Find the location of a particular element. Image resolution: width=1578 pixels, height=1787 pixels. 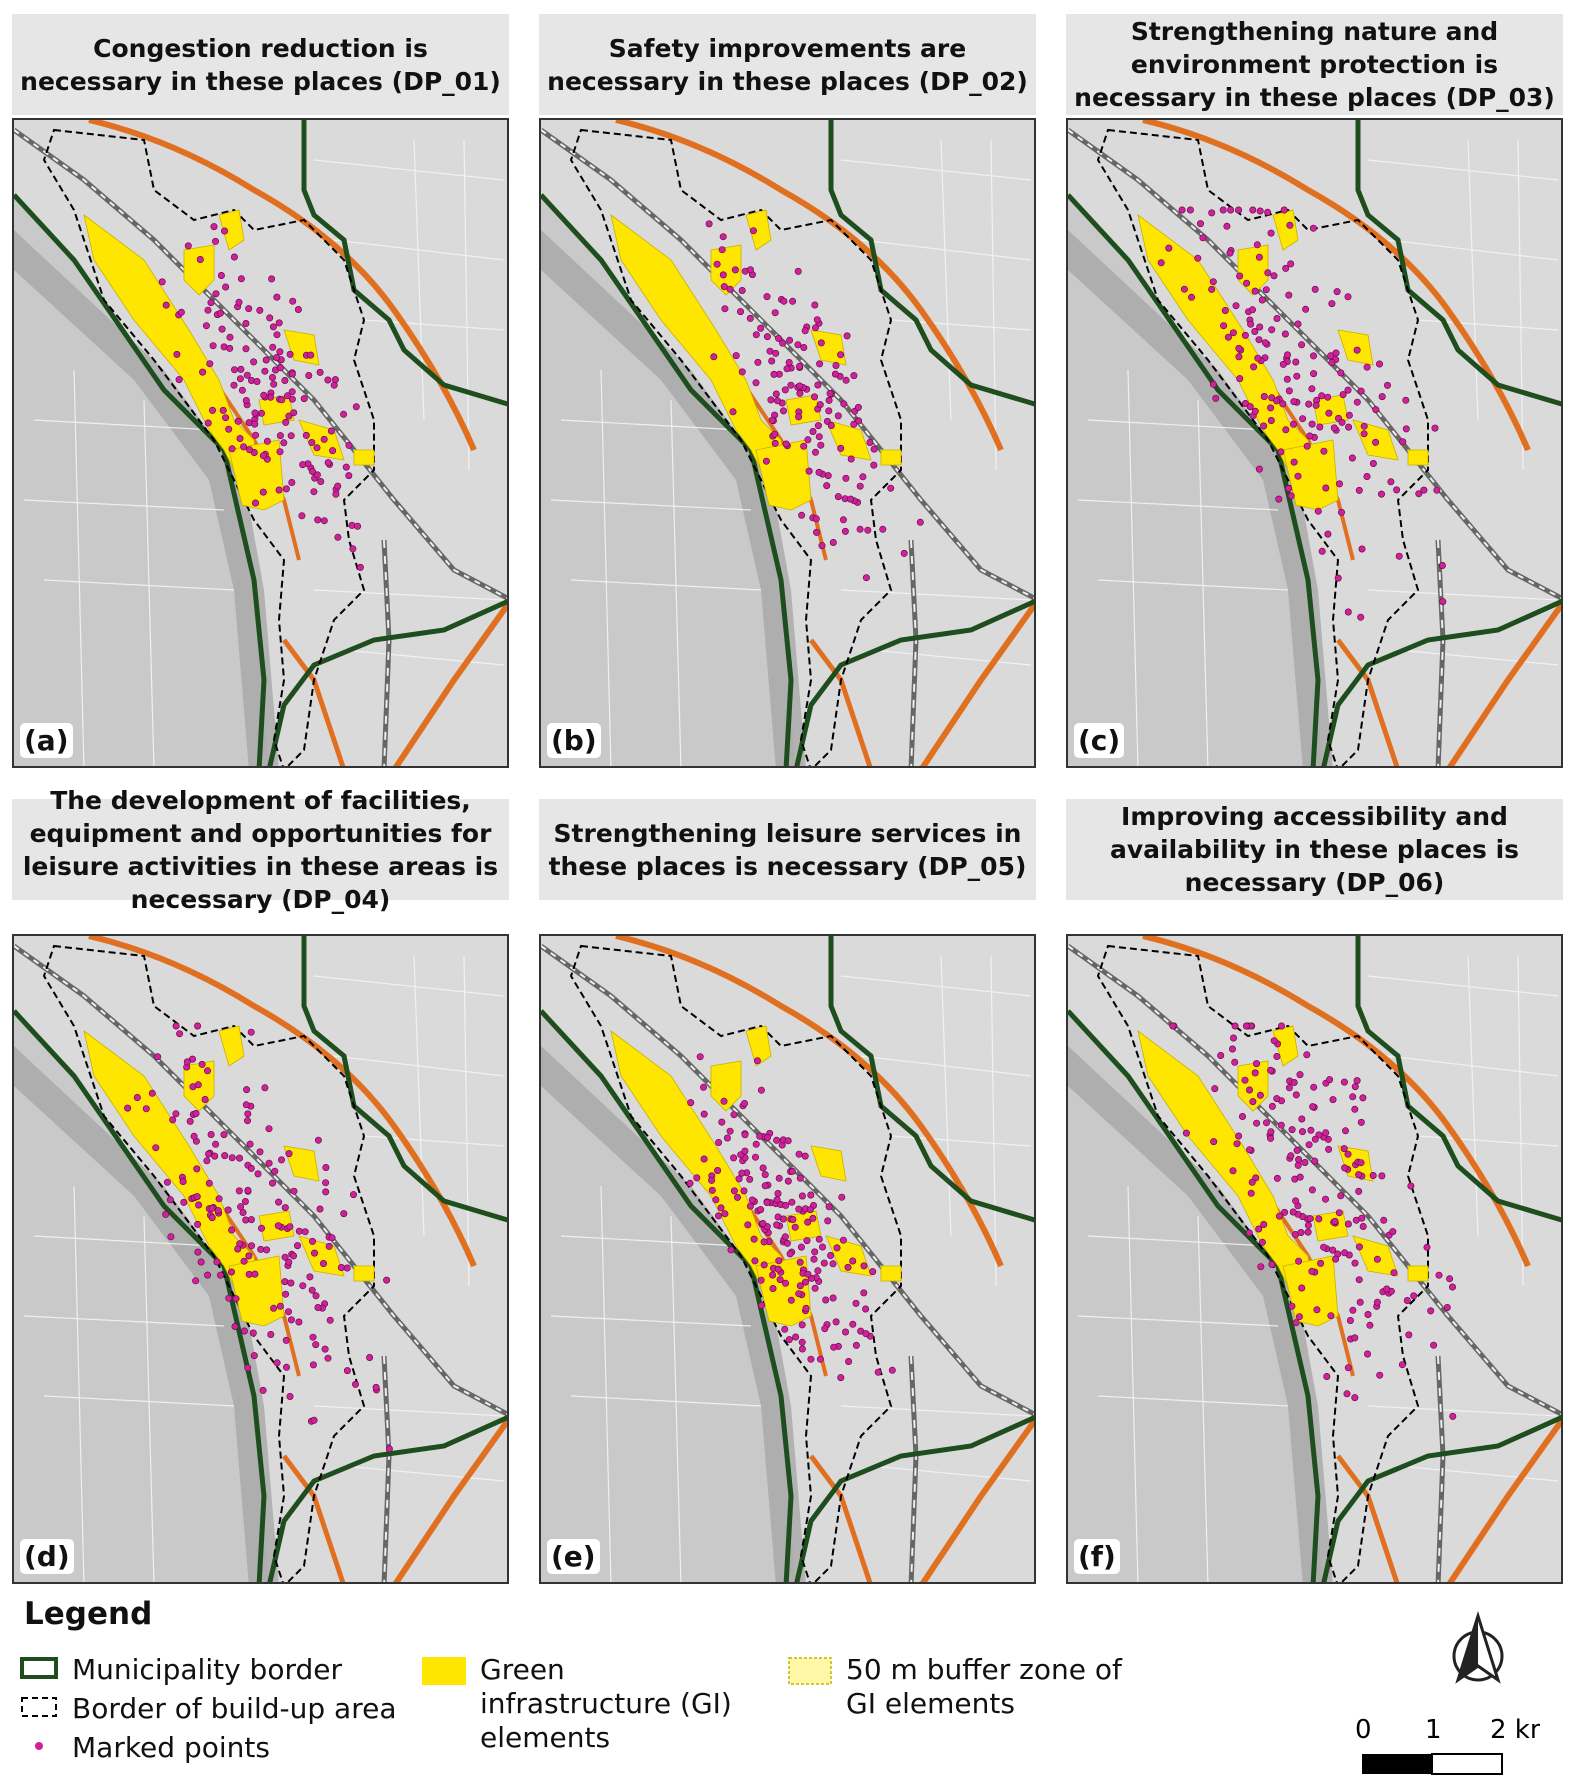

marked-points-f is located at coordinates (1313, 1221).